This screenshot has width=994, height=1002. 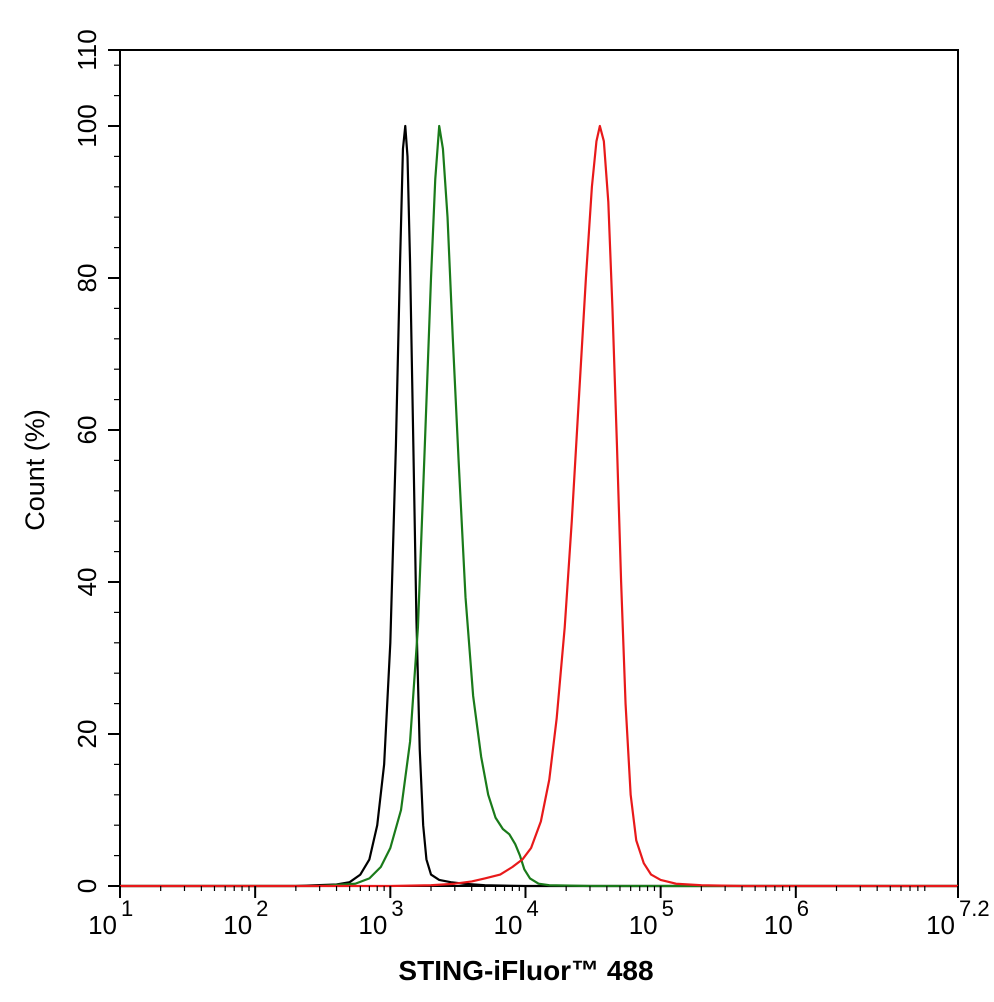 I want to click on x-tick-exponent-2: 3, so click(x=397, y=908).